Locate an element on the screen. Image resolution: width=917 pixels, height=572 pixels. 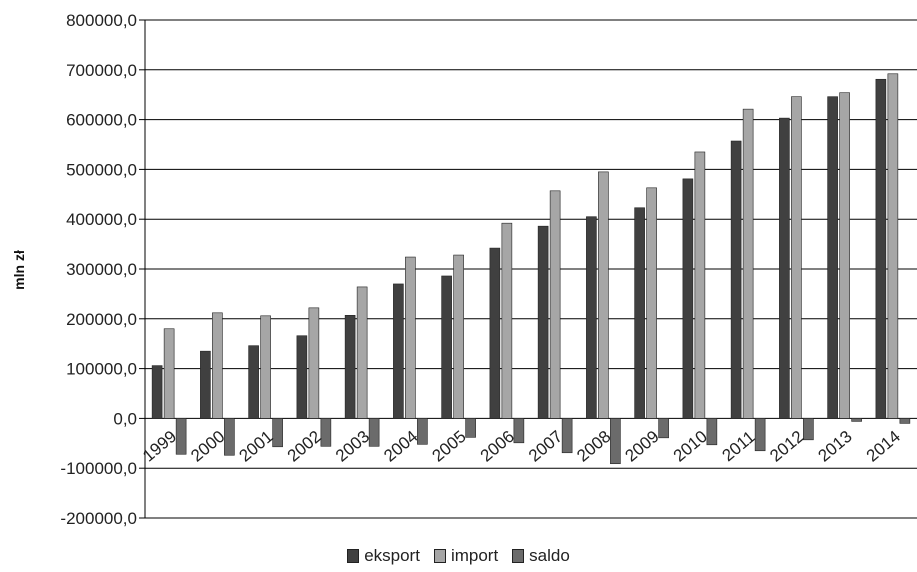
bar-saldo-2008 is located at coordinates (615, 441).